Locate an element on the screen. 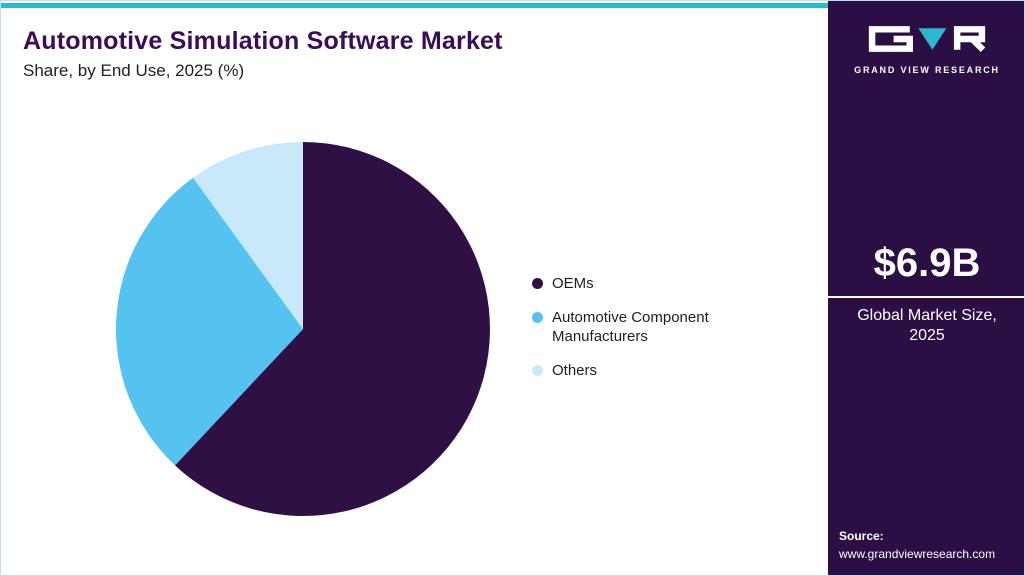 This screenshot has height=576, width=1025. pie-slice-automotive-component-manufacturers is located at coordinates (209, 321).